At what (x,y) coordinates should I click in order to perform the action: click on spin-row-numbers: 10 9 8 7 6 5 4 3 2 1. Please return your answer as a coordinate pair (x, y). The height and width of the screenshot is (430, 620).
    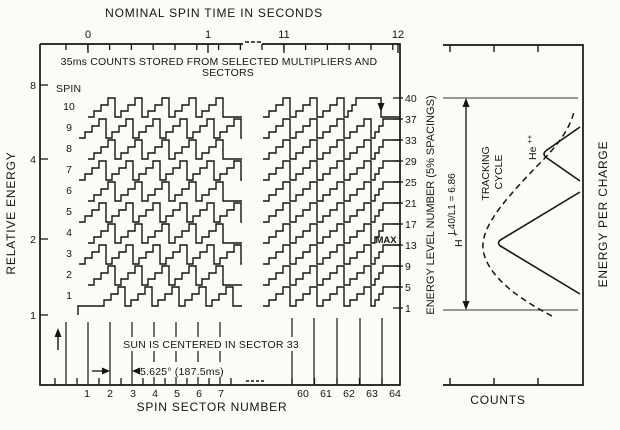
    Looking at the image, I should click on (69, 201).